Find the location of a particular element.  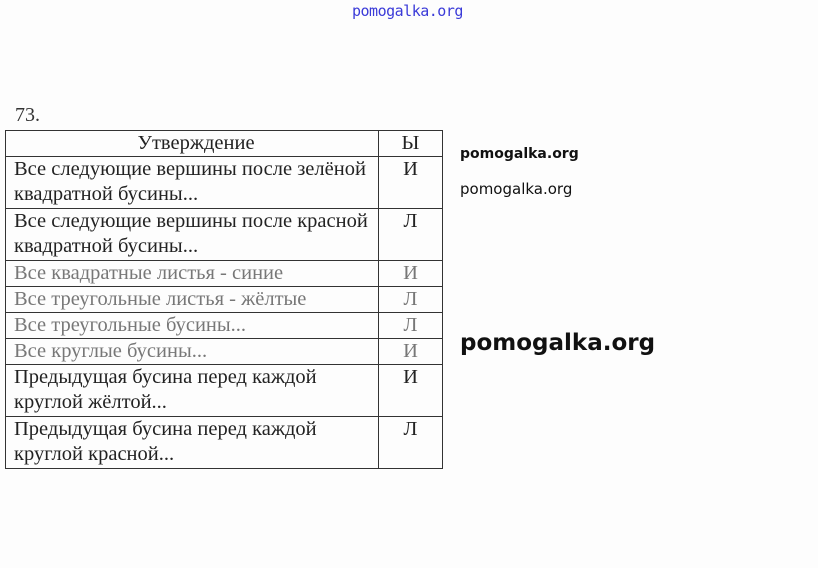

table-row: Все круглые бусины... И is located at coordinates (224, 351).